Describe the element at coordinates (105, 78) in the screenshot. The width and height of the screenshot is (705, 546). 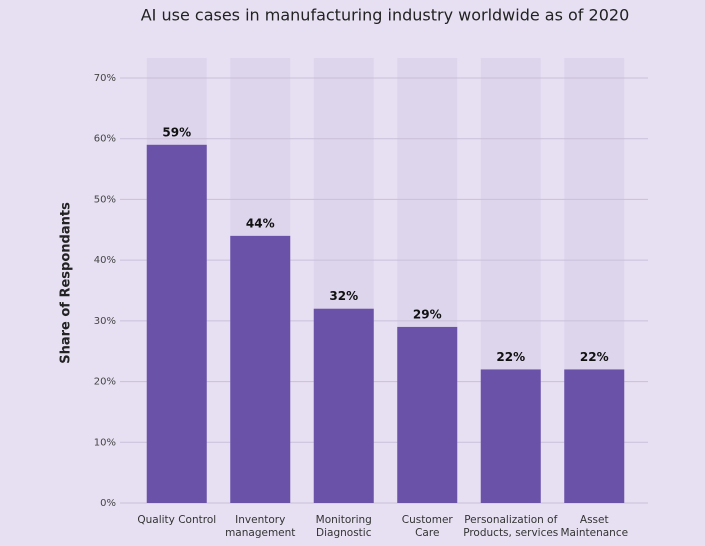
I see `y-tick-label: 70%` at that location.